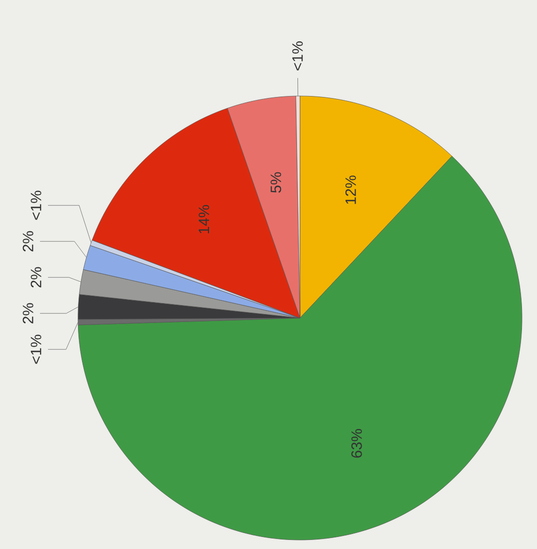  What do you see at coordinates (356, 443) in the screenshot?
I see `data-label: 63%` at bounding box center [356, 443].